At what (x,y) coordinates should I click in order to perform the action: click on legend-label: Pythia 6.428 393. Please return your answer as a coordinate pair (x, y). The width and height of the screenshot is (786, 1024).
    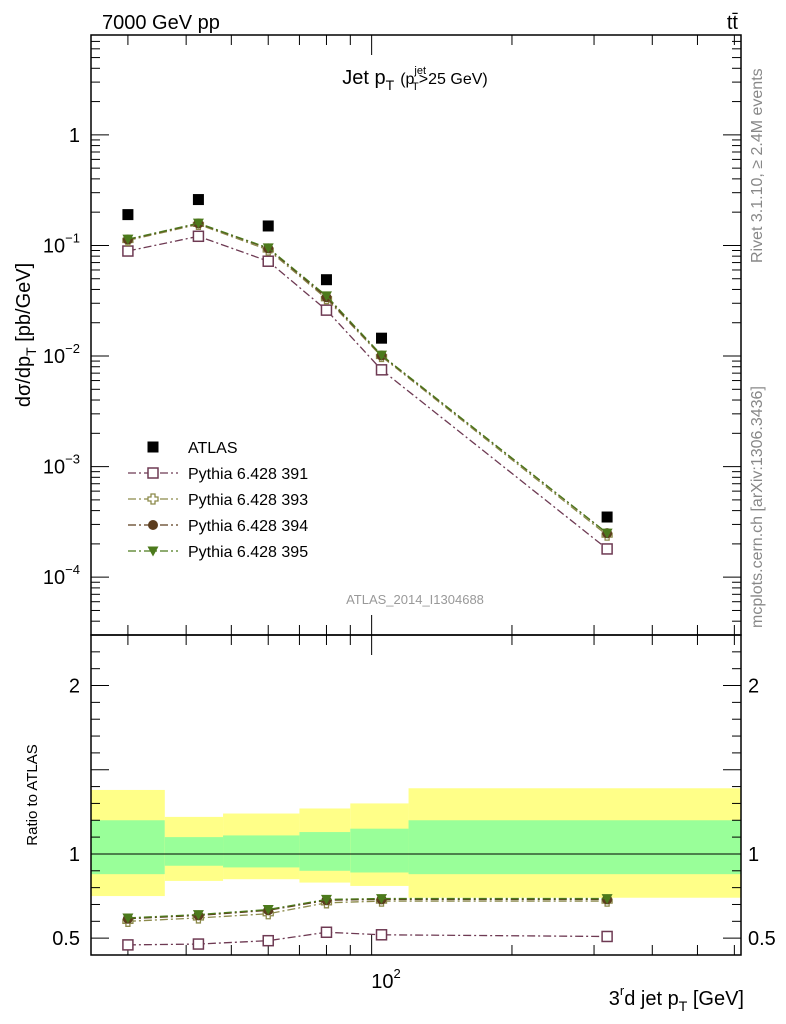
    Looking at the image, I should click on (248, 500).